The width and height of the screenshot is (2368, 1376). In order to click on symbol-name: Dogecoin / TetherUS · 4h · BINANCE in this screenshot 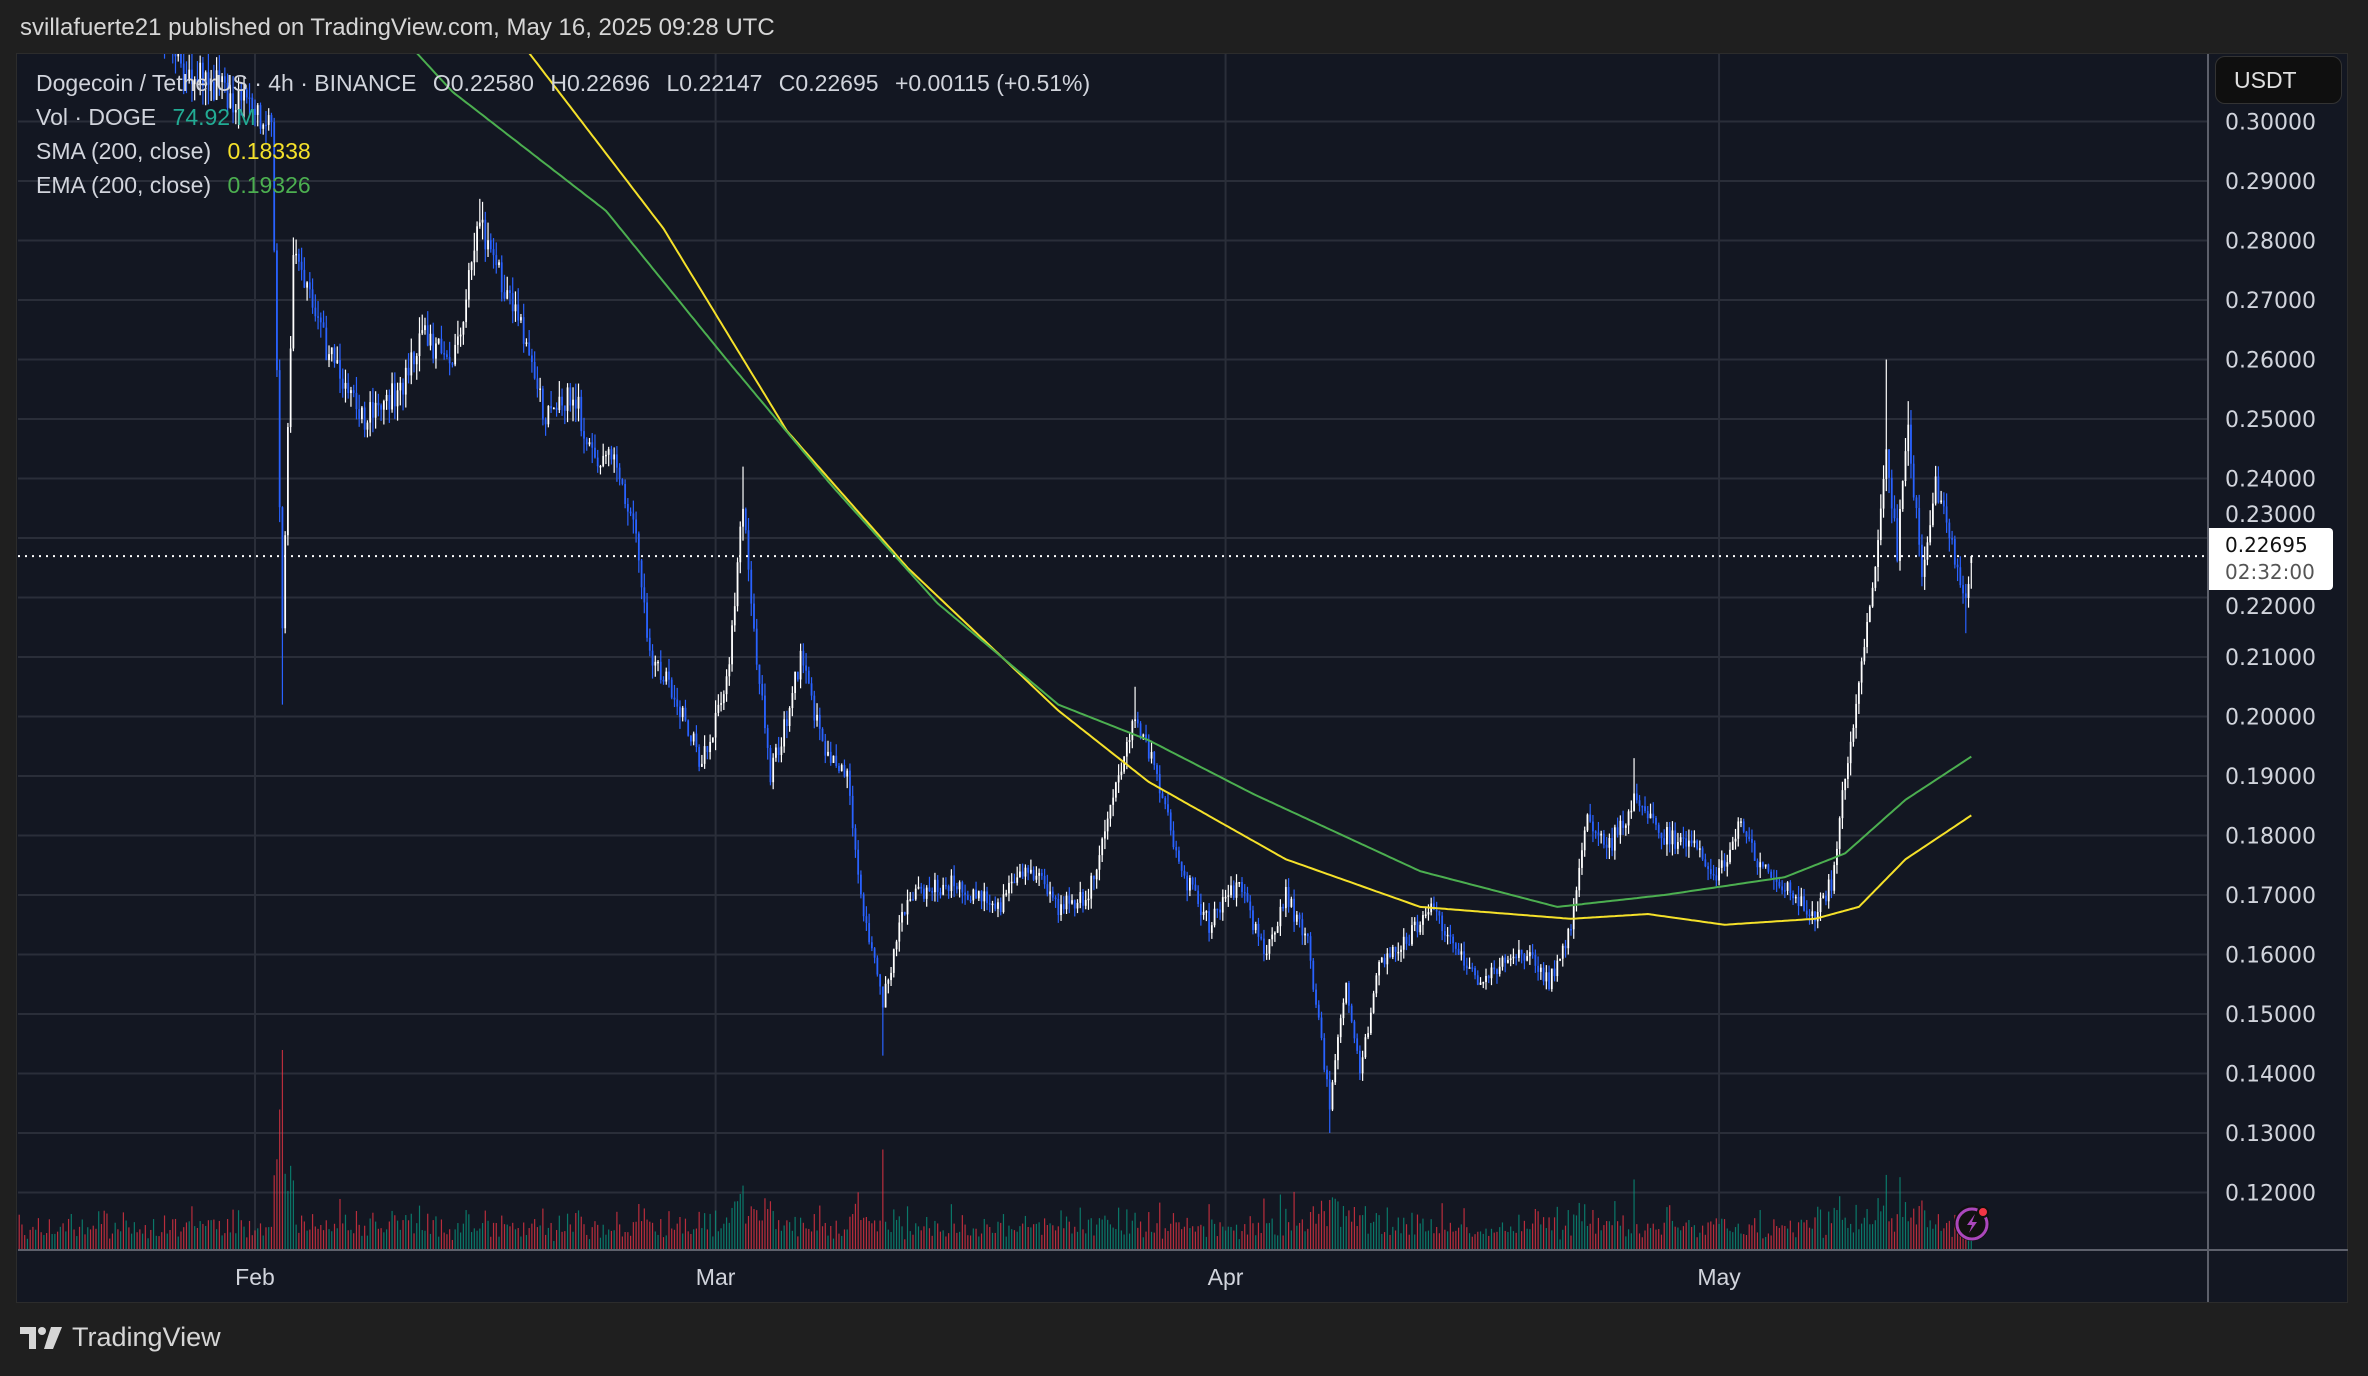, I will do `click(226, 83)`.